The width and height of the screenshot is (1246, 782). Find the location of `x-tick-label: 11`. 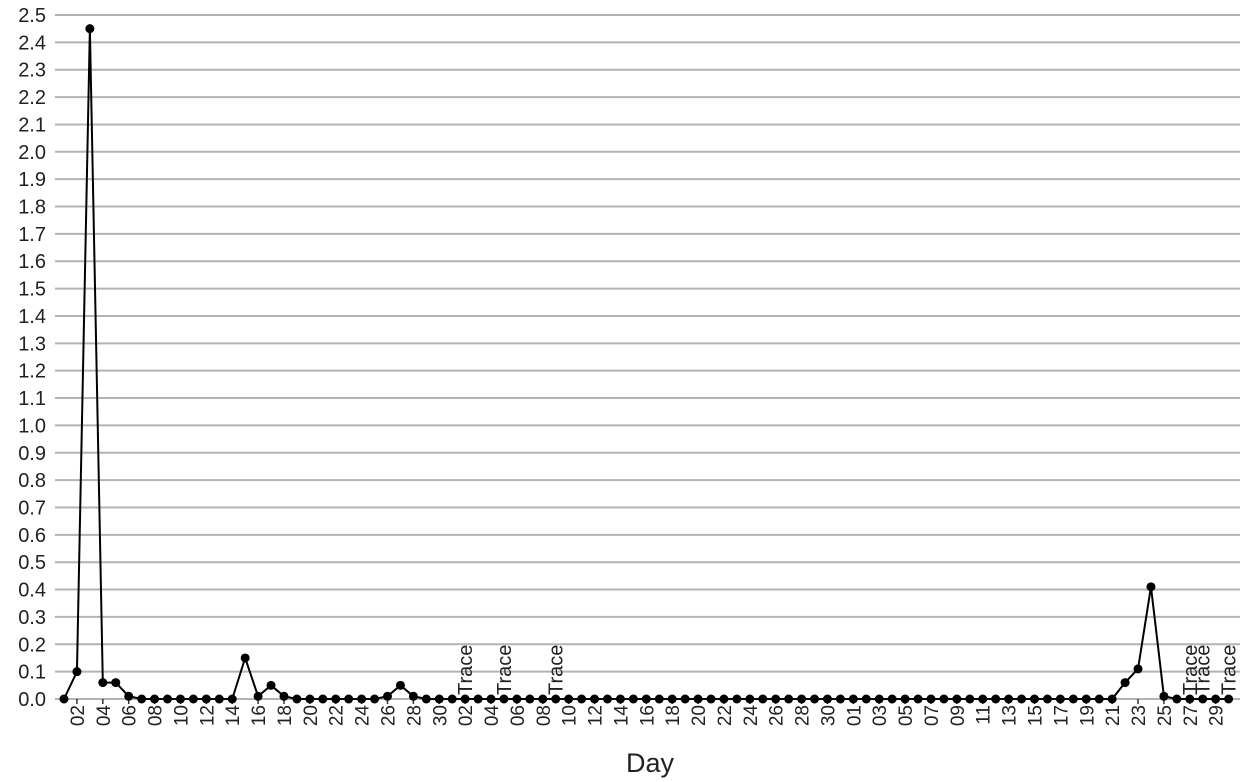

x-tick-label: 11 is located at coordinates (984, 715).